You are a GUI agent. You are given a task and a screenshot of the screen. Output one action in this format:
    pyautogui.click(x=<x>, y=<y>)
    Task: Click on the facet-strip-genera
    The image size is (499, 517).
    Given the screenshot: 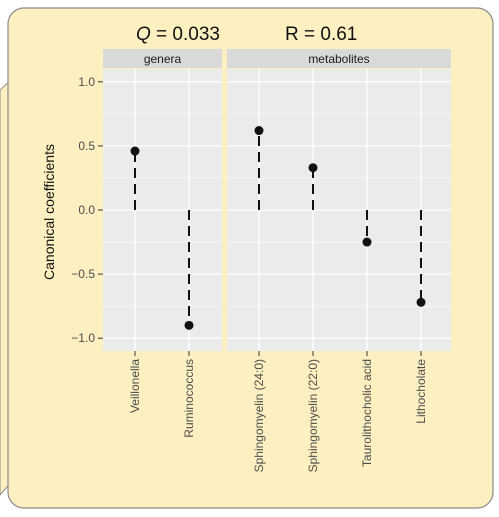 What is the action you would take?
    pyautogui.click(x=162, y=58)
    